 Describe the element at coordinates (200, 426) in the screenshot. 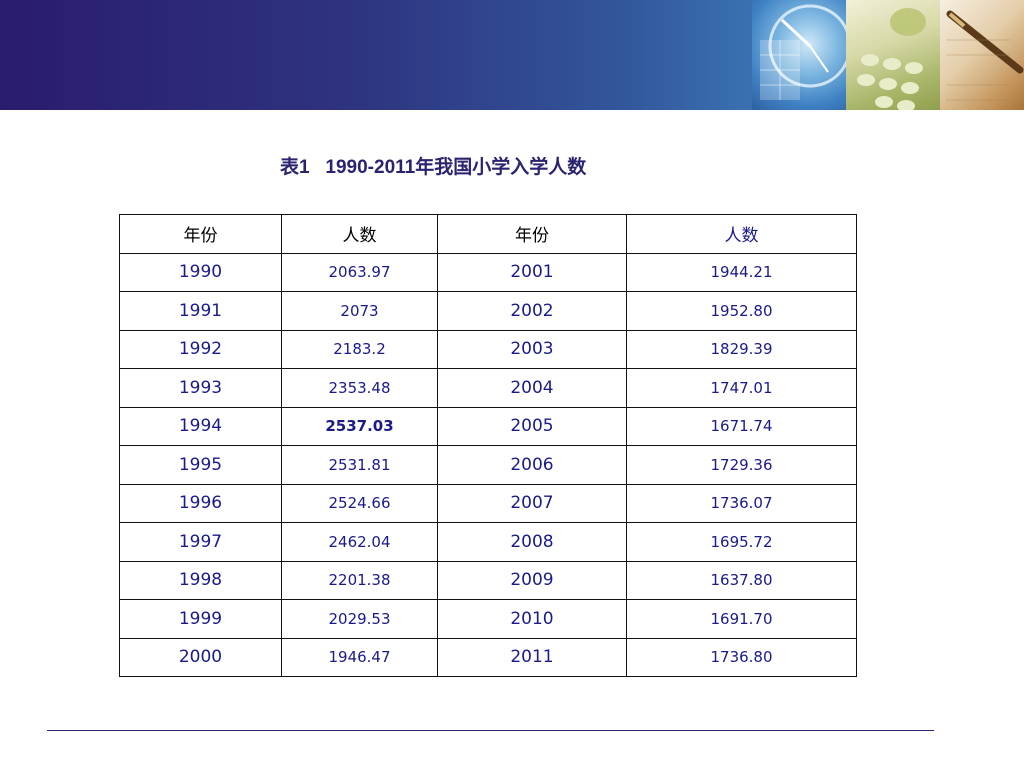

I see `year-cell: 1994` at that location.